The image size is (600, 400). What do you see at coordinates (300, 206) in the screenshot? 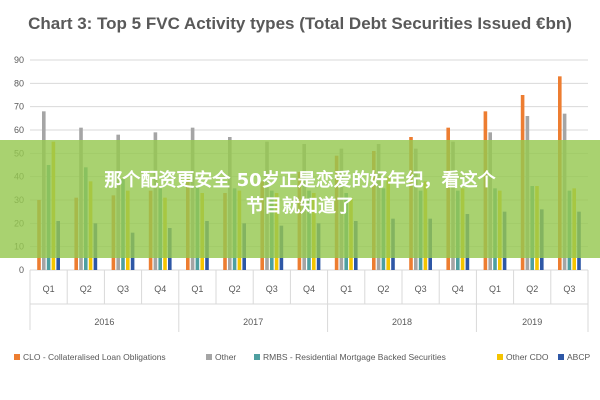
I see `promo-overlay-line-2: 节目就知道了` at bounding box center [300, 206].